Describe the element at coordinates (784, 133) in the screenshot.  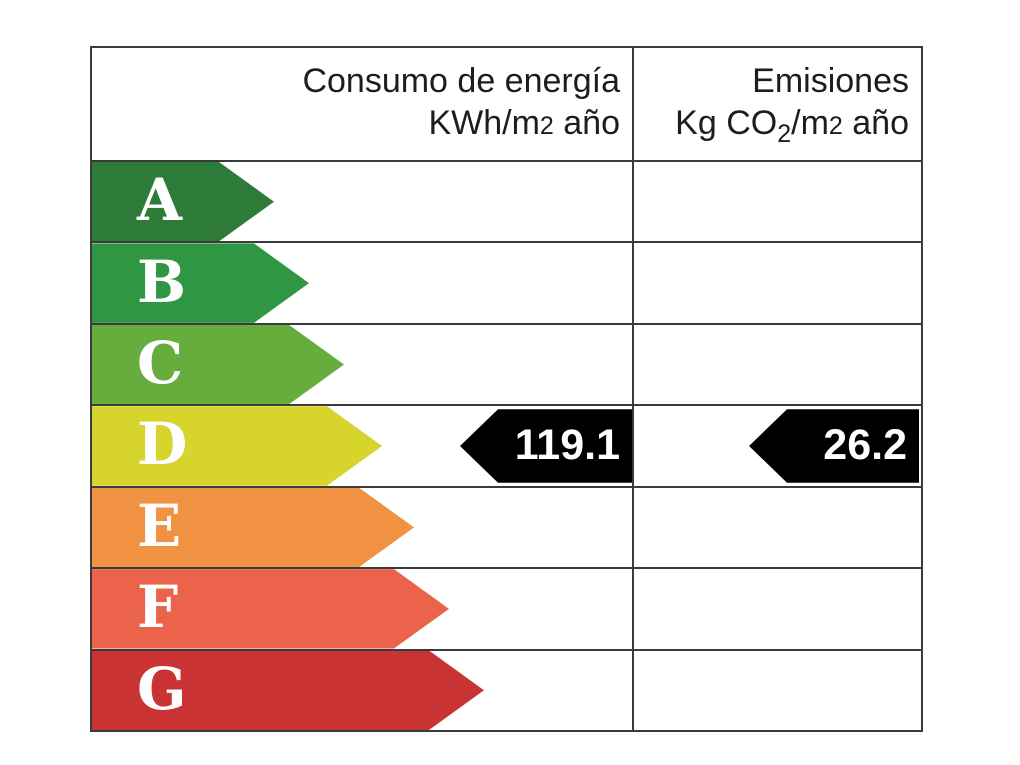
I see `subscript-two: 2` at that location.